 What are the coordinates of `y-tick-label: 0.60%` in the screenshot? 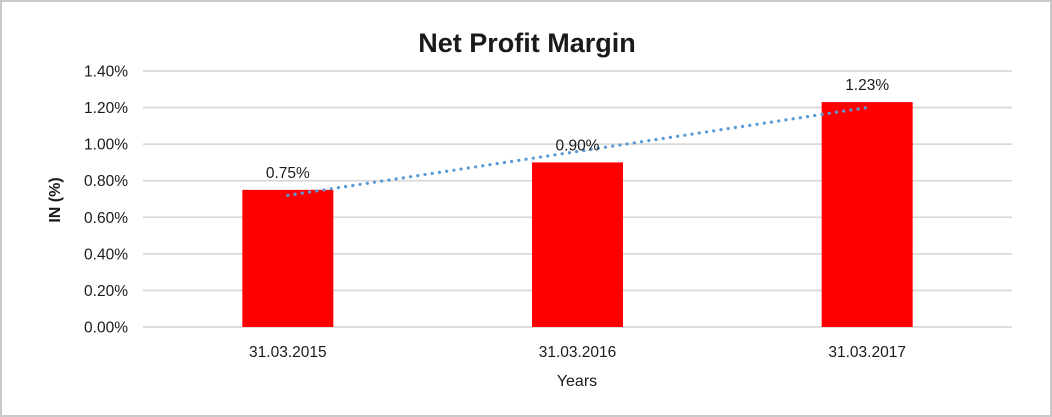 It's located at (106, 218).